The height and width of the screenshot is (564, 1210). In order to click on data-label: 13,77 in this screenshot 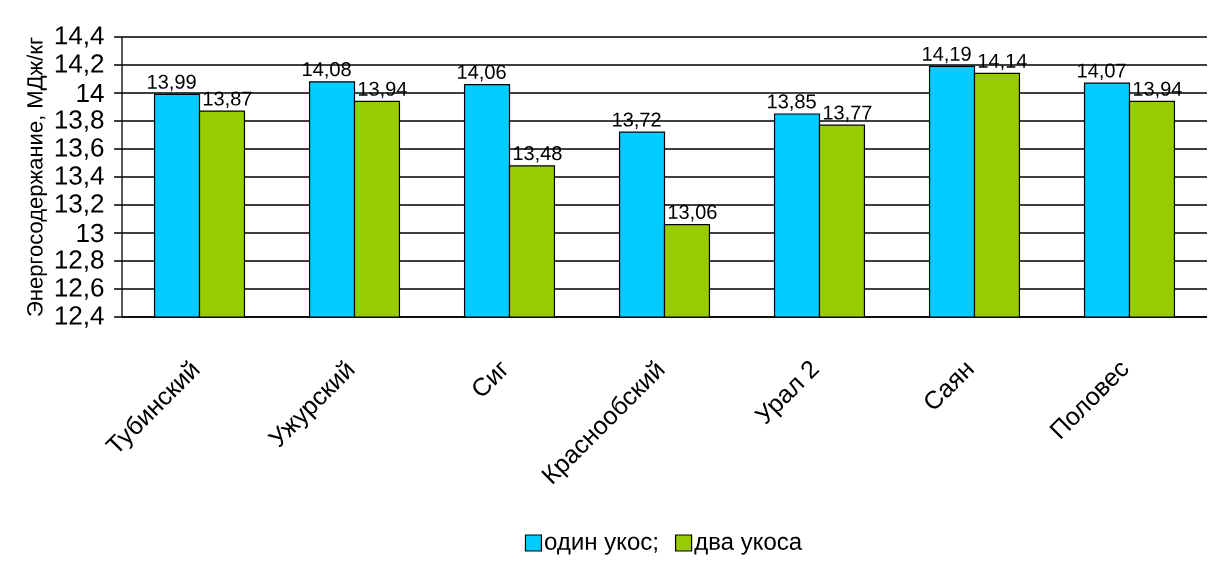, I will do `click(847, 113)`.